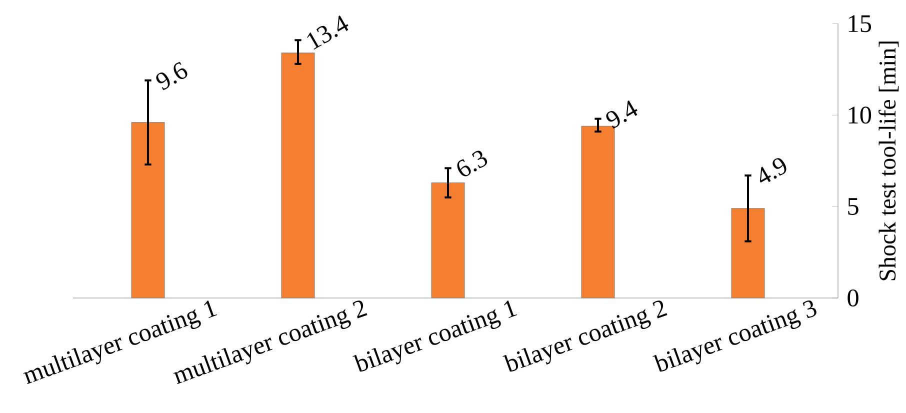 This screenshot has width=906, height=413. What do you see at coordinates (853, 206) in the screenshot?
I see `y-tick-label: 5` at bounding box center [853, 206].